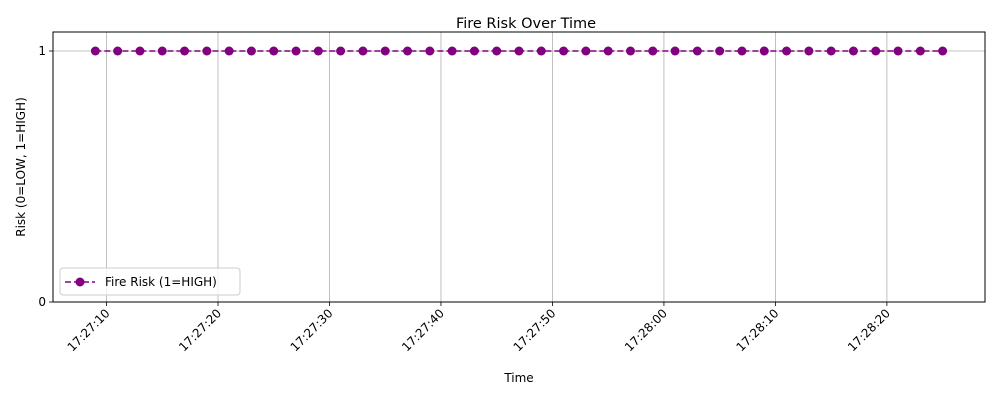  What do you see at coordinates (646, 330) in the screenshot?
I see `x-tick-label: 17:28:00` at bounding box center [646, 330].